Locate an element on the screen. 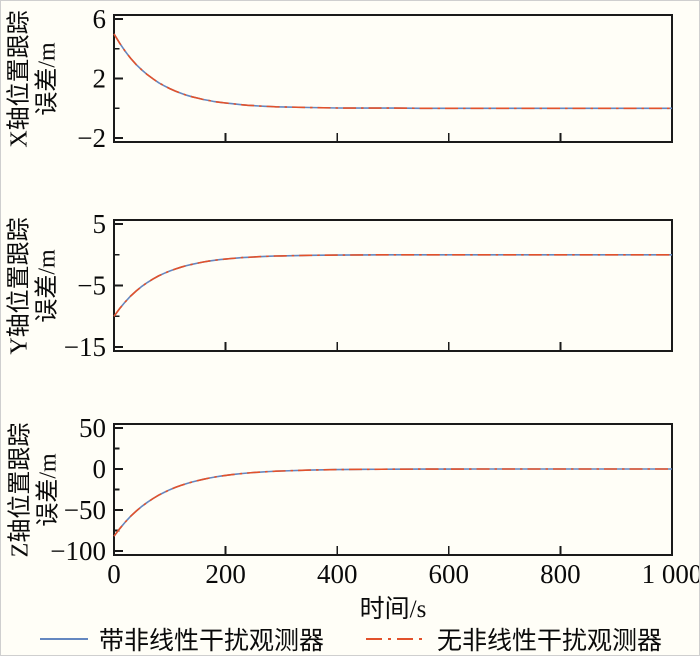 The image size is (700, 656). y-tick-label: −100 is located at coordinates (78, 551).